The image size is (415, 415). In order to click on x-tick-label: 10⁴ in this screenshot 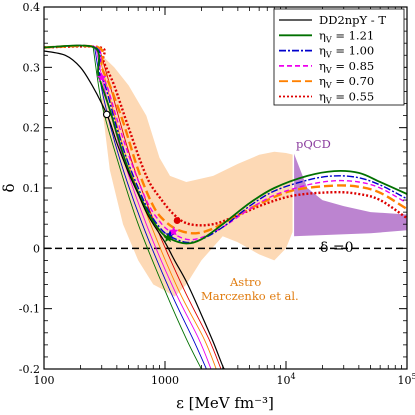, I will do `click(285, 379)`.